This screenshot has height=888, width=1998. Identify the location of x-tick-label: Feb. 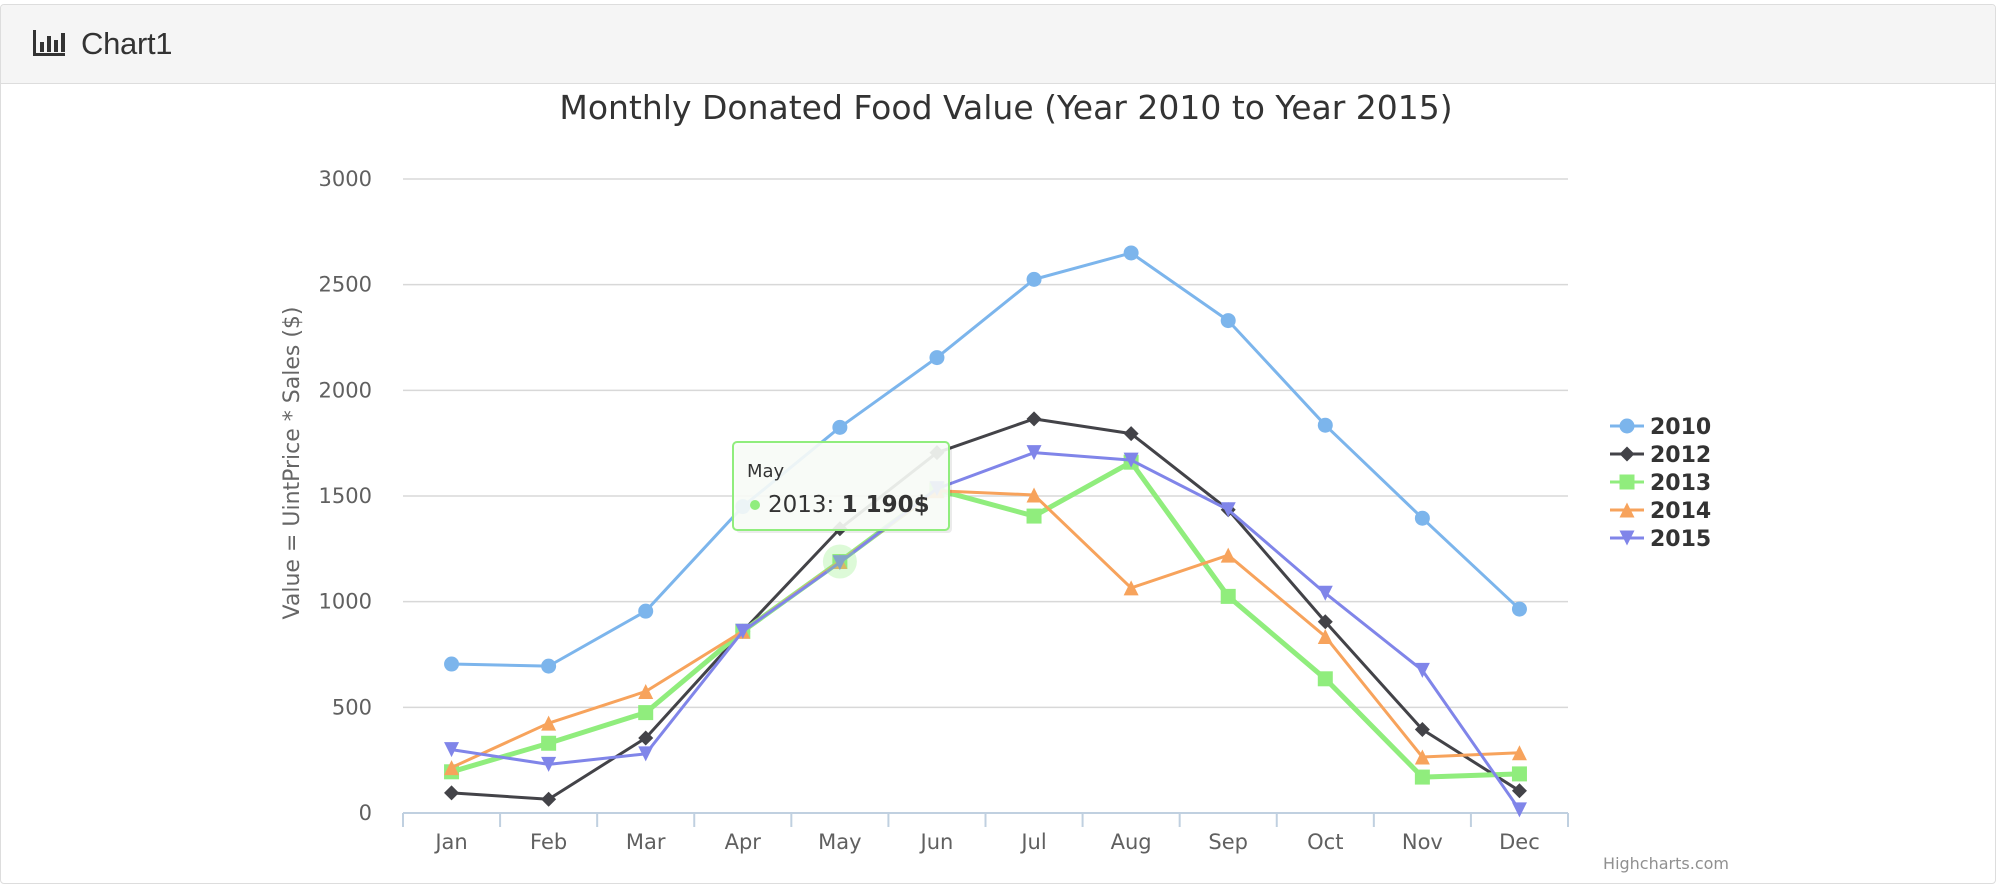
(548, 842).